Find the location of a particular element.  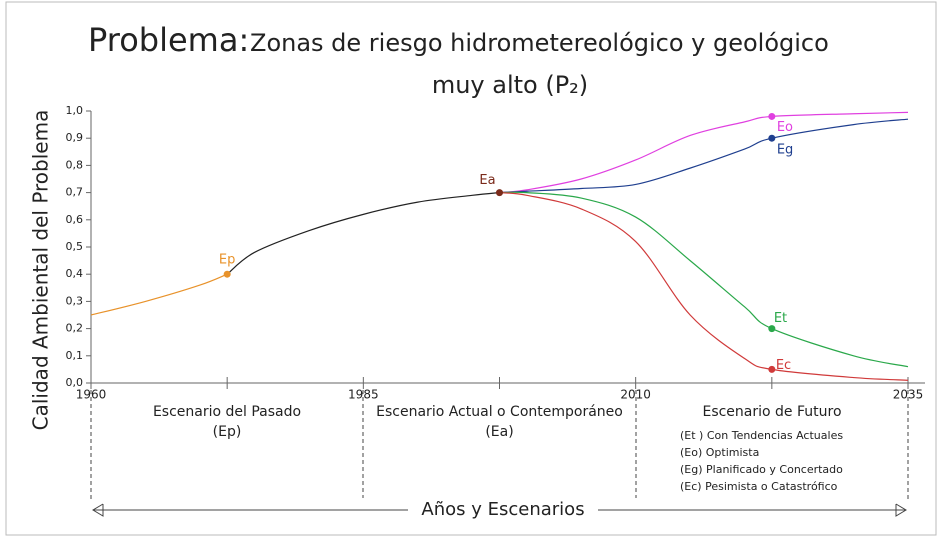

scenario-title: Escenario Actual o Contemporáneo is located at coordinates (499, 412).